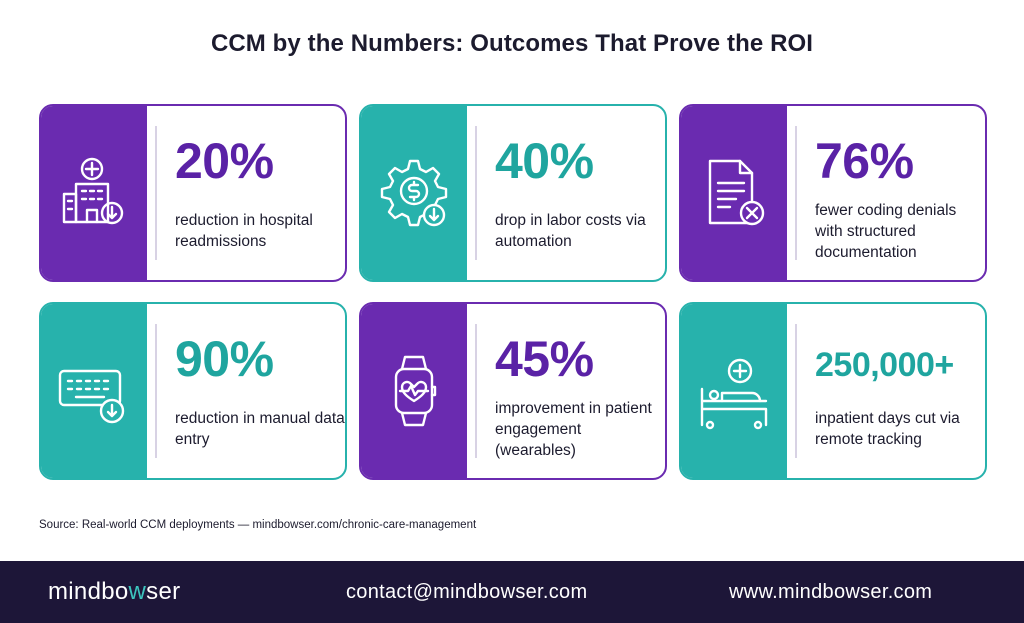 Image resolution: width=1024 pixels, height=623 pixels. I want to click on hospital-icon, so click(93, 191).